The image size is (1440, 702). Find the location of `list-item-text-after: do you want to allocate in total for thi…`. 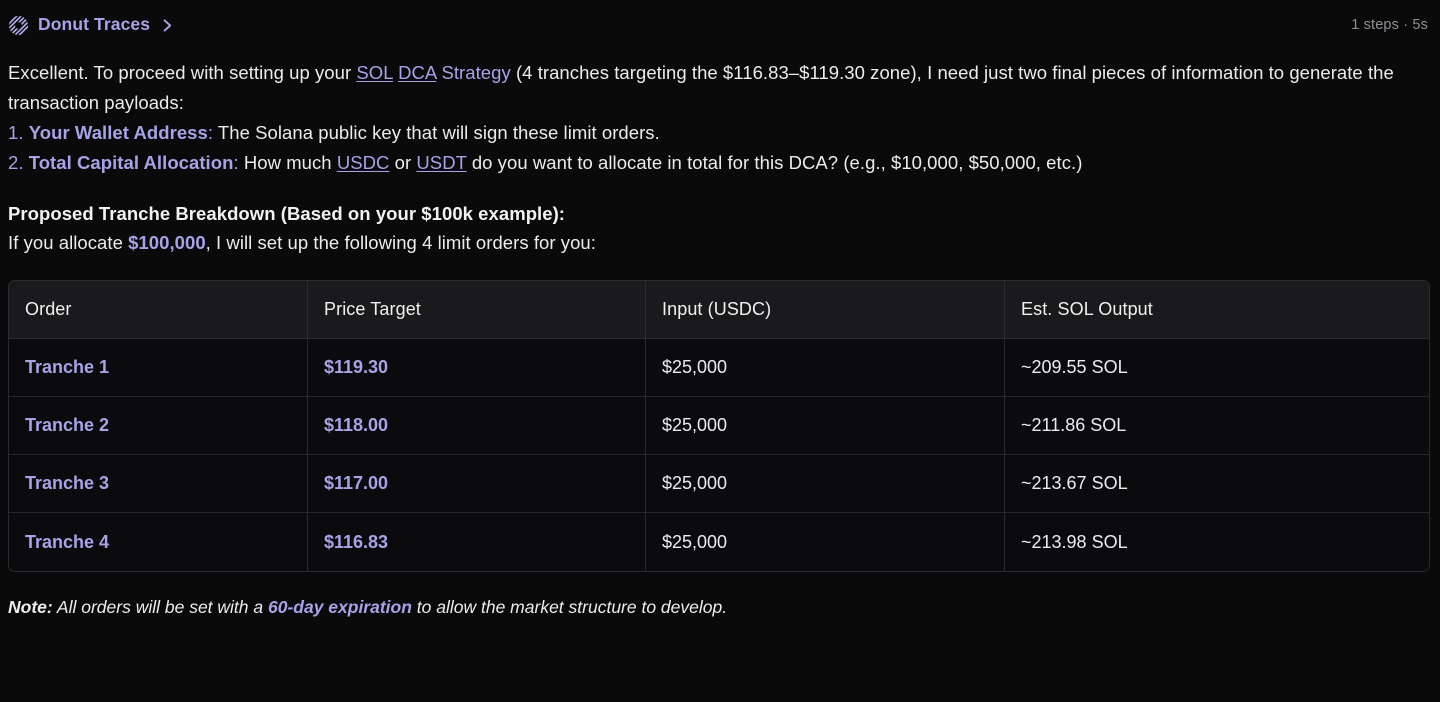

list-item-text-after: do you want to allocate in total for thi… is located at coordinates (774, 162).